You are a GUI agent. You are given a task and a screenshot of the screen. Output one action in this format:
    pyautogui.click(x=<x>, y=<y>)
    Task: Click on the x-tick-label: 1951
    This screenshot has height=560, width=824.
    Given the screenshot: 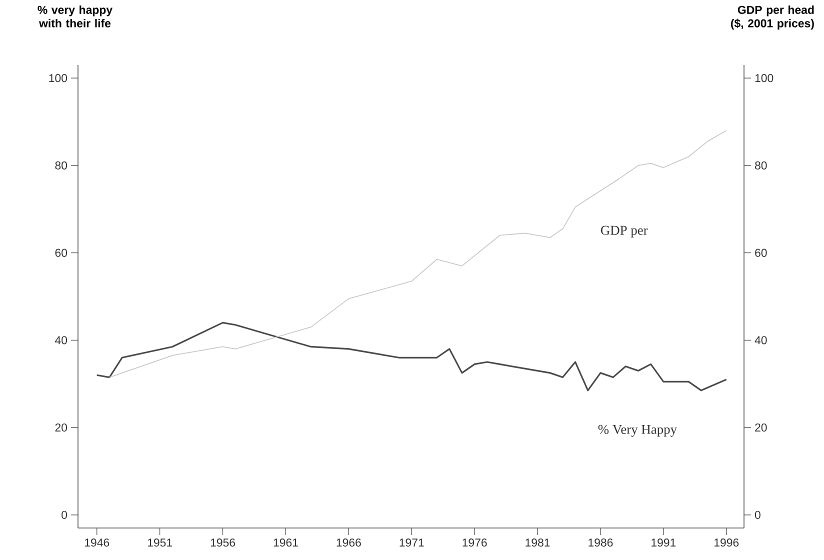 What is the action you would take?
    pyautogui.click(x=160, y=542)
    